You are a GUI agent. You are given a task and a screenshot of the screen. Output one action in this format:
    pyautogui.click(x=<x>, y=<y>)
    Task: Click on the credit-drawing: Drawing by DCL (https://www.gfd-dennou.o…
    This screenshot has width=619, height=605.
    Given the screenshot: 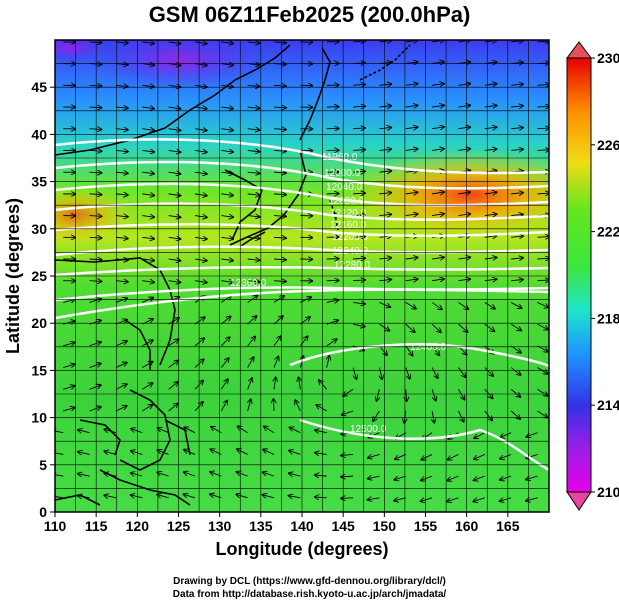 What is the action you would take?
    pyautogui.click(x=309, y=581)
    